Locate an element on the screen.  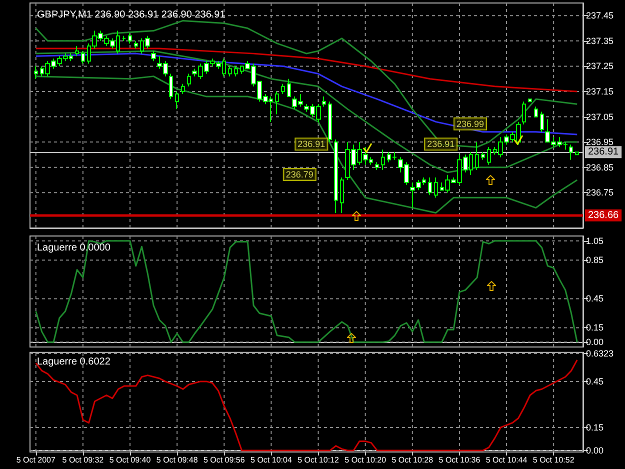
ref-line-label: 236.66 is located at coordinates (604, 215).